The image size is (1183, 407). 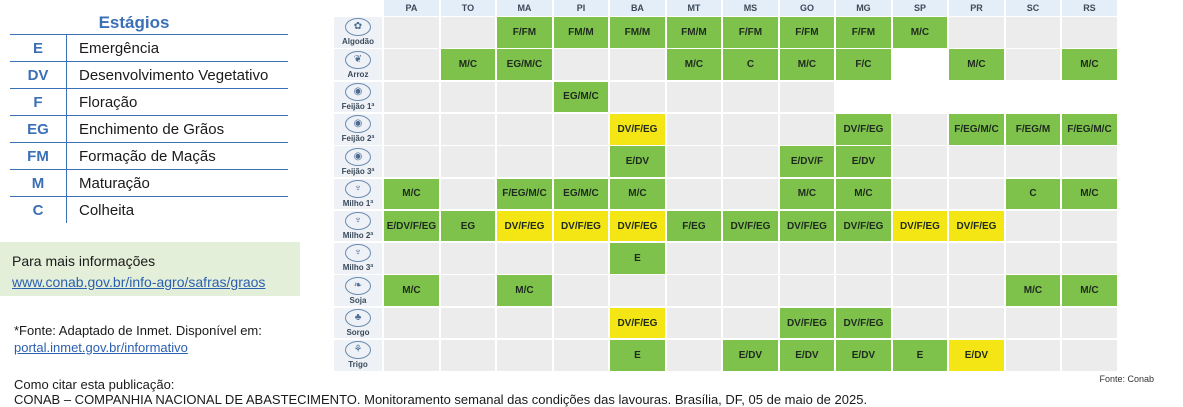 What do you see at coordinates (177, 183) in the screenshot?
I see `legend-label: Maturação` at bounding box center [177, 183].